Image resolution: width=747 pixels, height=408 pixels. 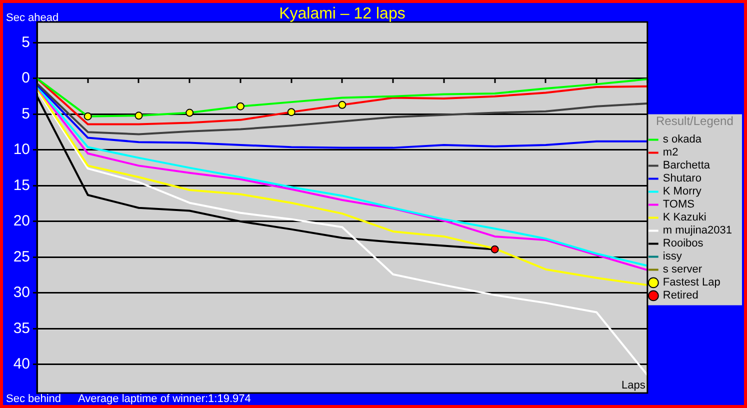 I want to click on text: Average laptime of winner:1:19.974, so click(x=164, y=399).